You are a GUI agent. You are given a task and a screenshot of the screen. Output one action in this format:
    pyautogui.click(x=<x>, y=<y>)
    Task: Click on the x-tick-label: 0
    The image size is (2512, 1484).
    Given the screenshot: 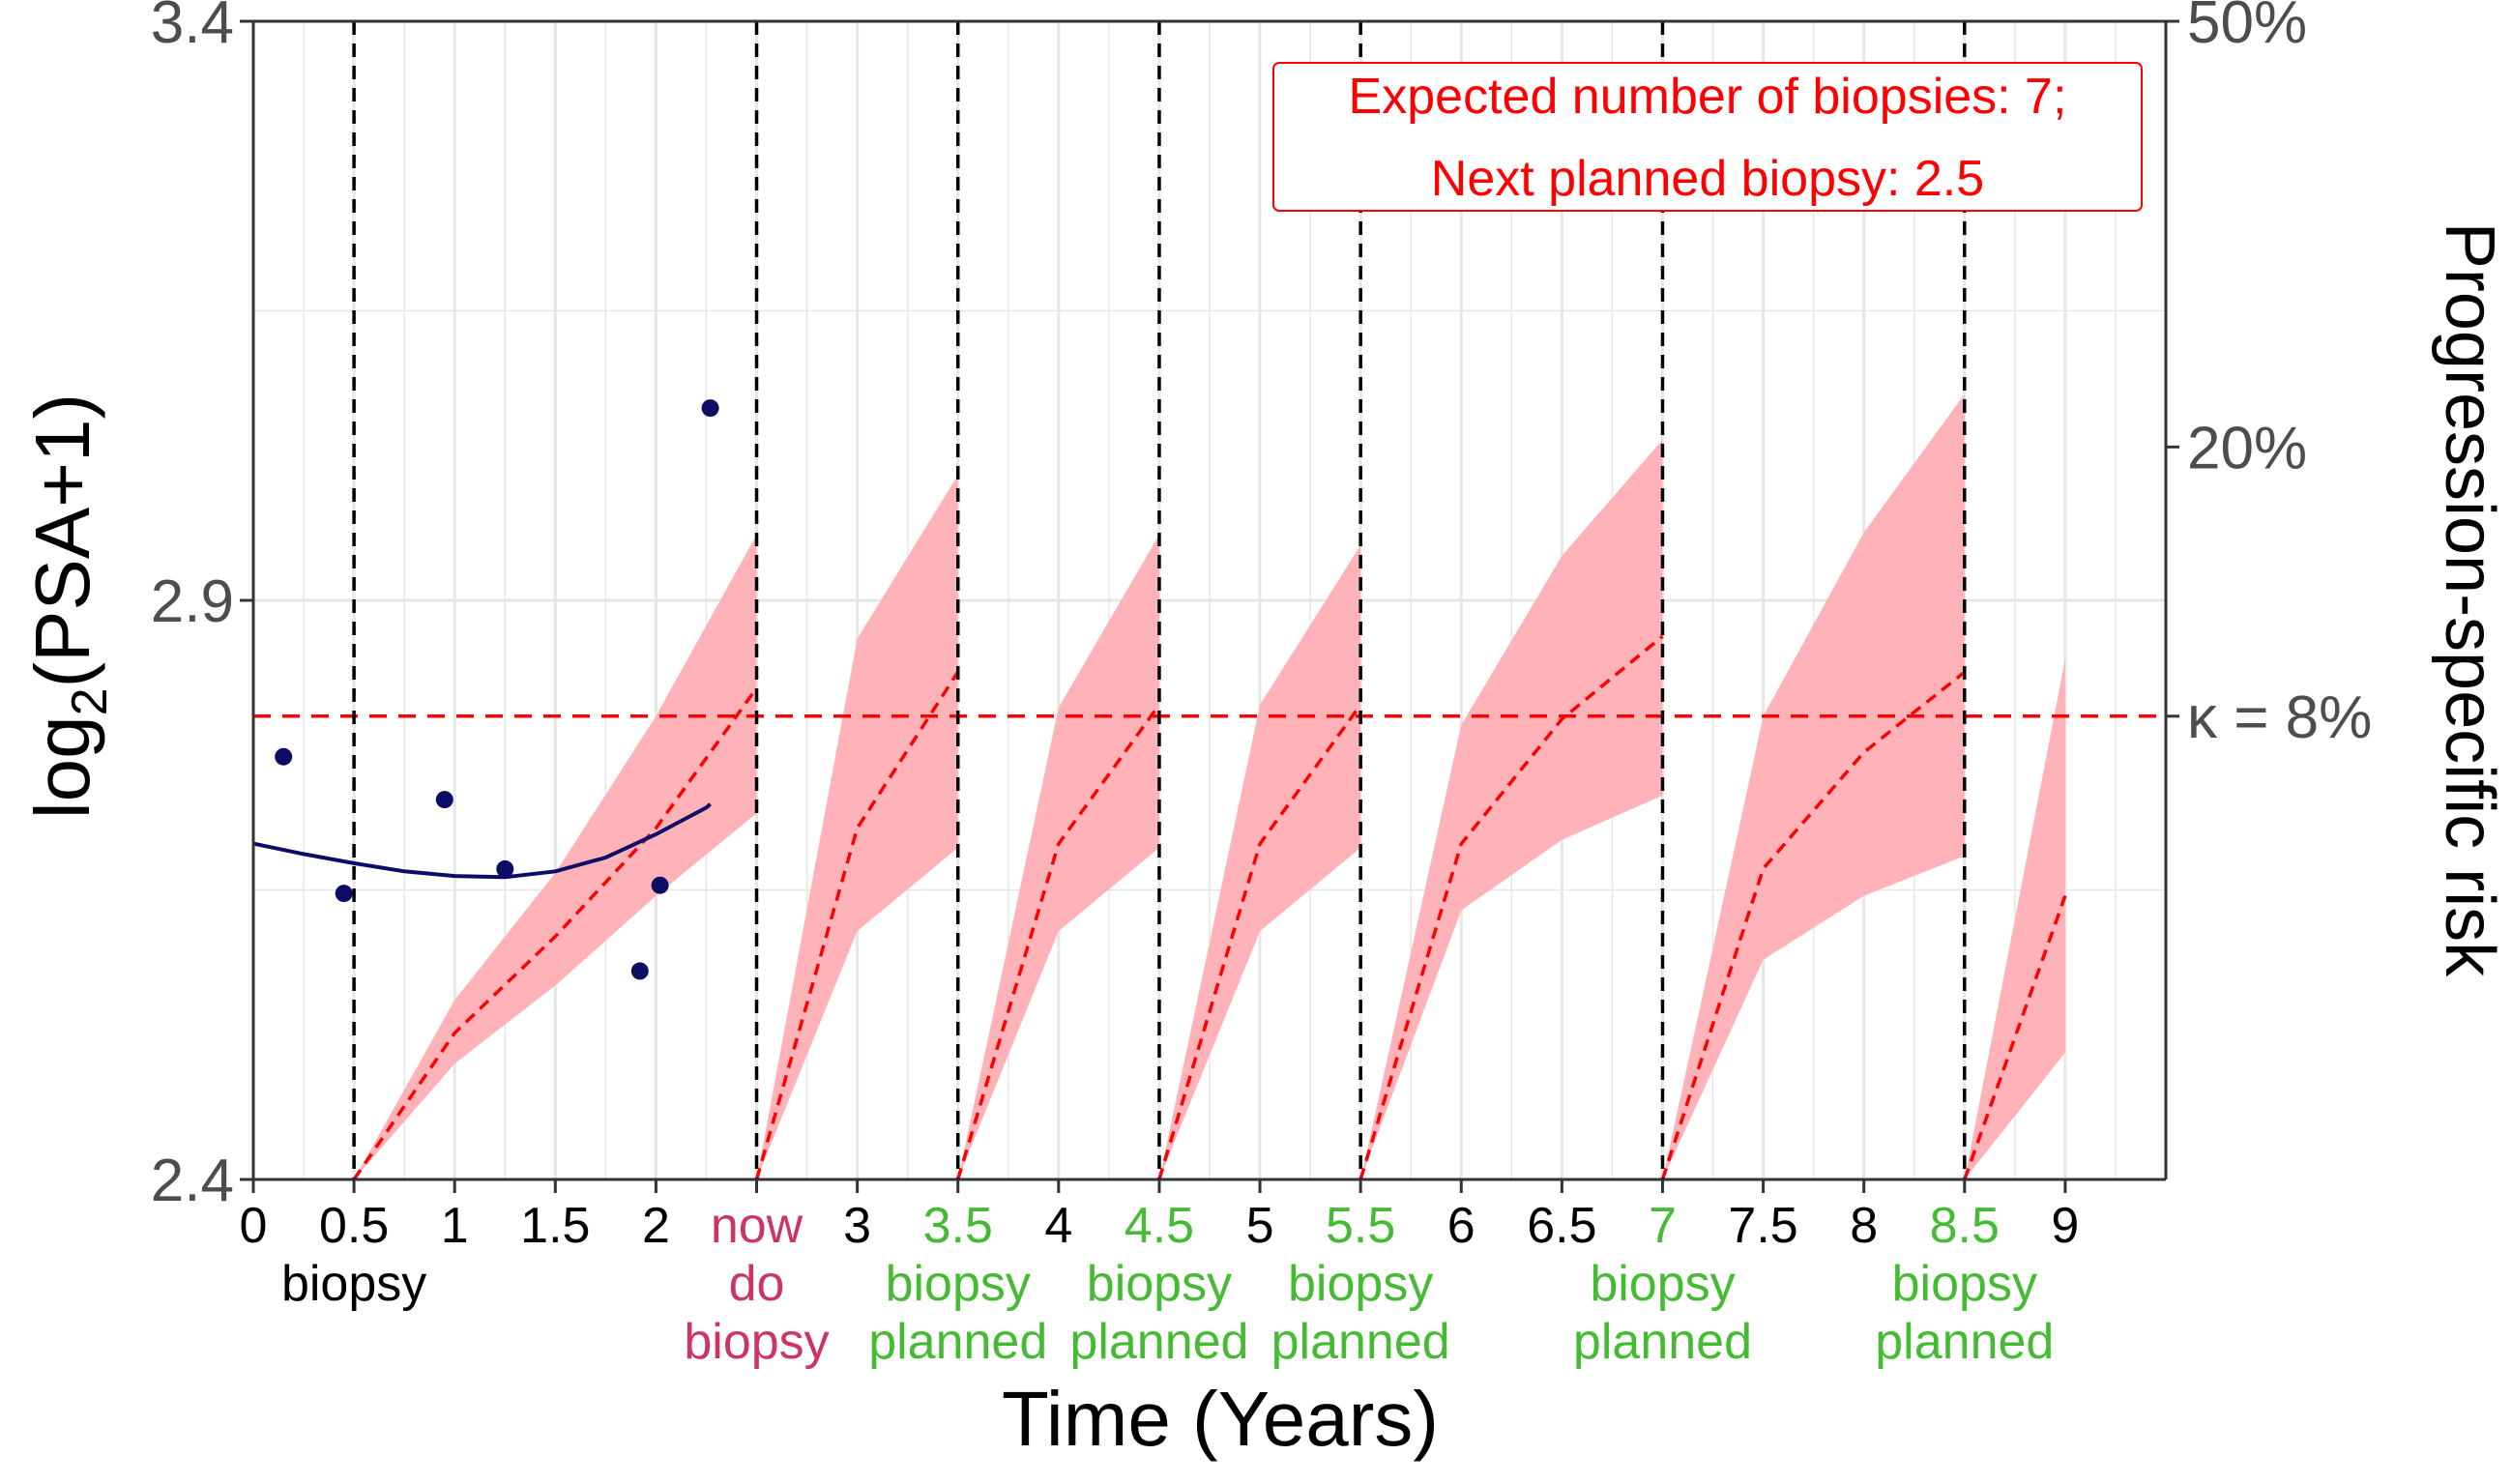 What is the action you would take?
    pyautogui.click(x=254, y=1226)
    